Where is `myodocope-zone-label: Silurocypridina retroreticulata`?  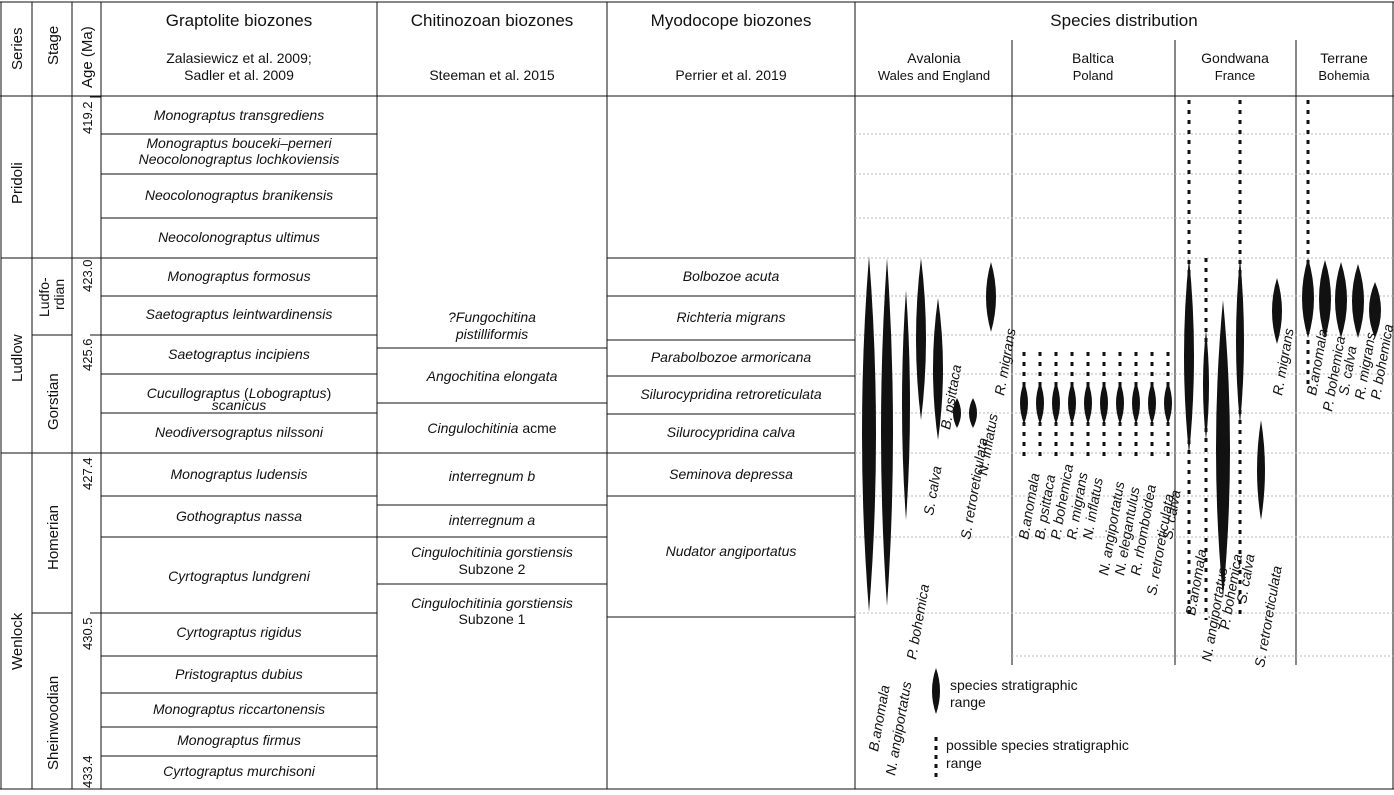 myodocope-zone-label: Silurocypridina retroreticulata is located at coordinates (731, 394).